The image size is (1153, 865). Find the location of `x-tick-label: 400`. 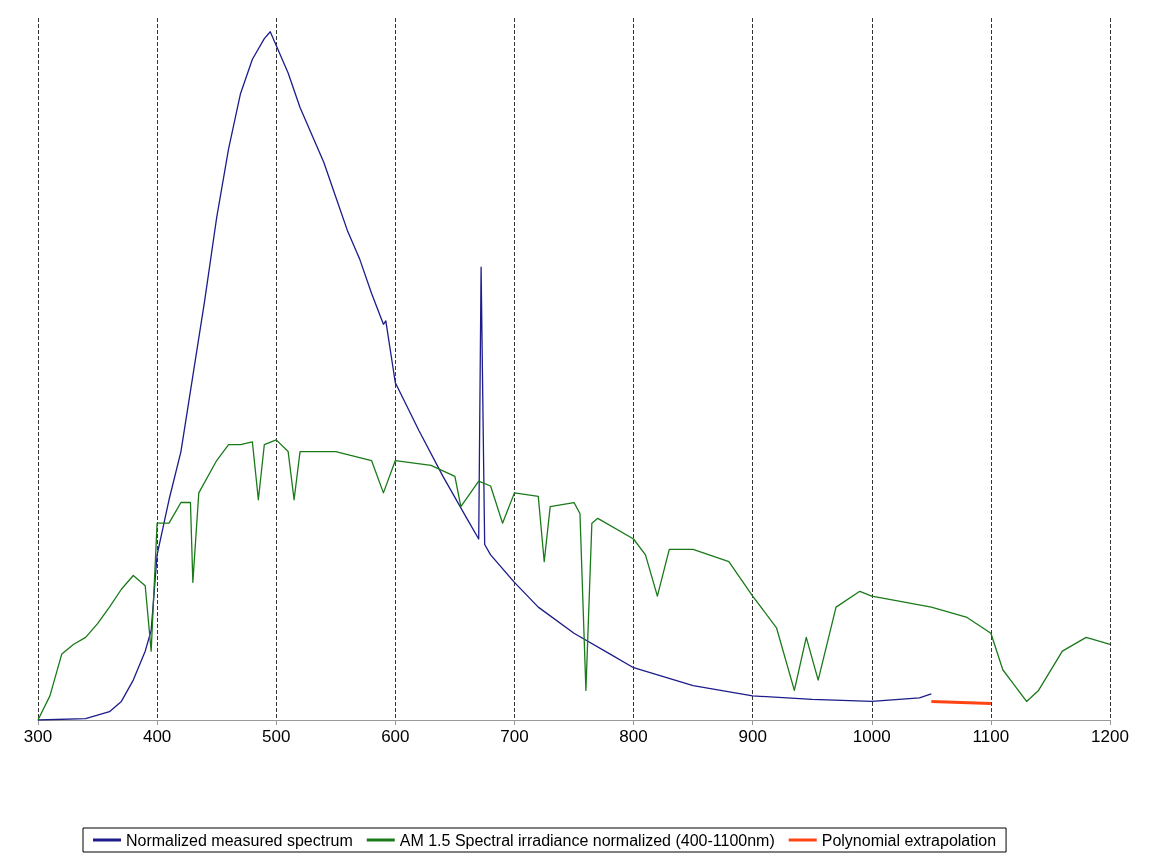

x-tick-label: 400 is located at coordinates (157, 736).